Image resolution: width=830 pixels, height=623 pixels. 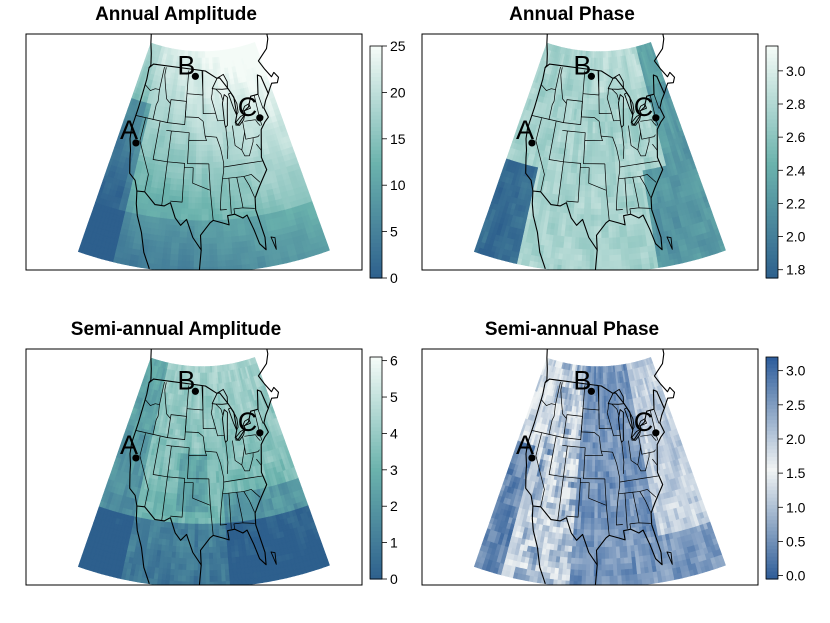 What do you see at coordinates (394, 543) in the screenshot?
I see `colorbar-tick-label: 1` at bounding box center [394, 543].